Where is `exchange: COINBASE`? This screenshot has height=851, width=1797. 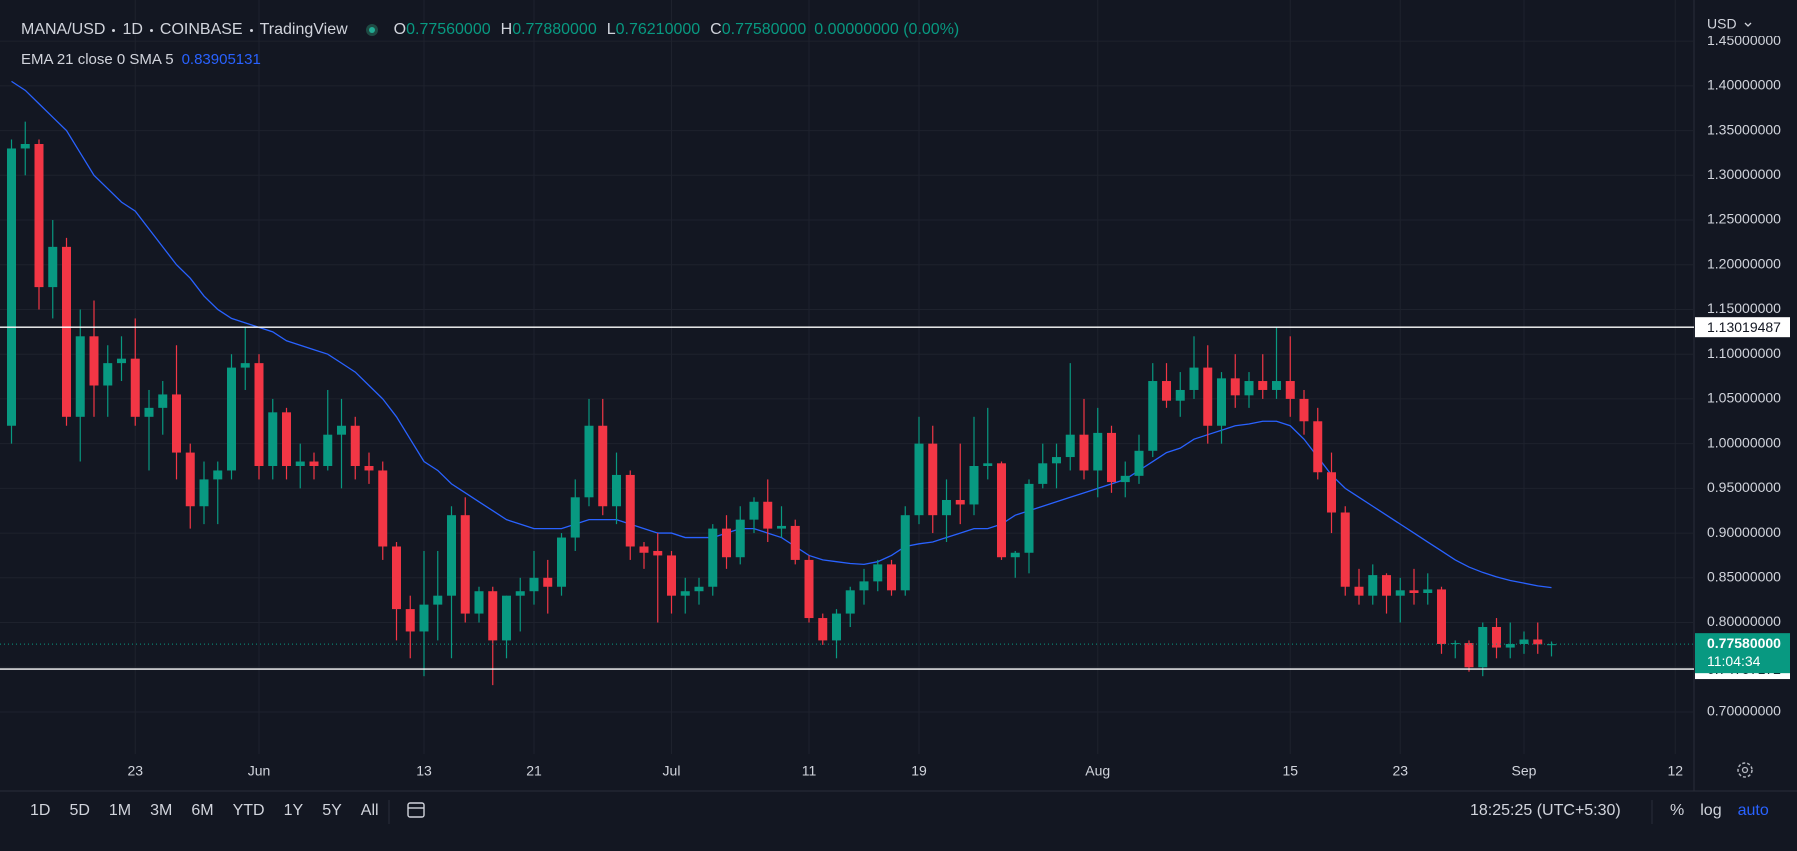 exchange: COINBASE is located at coordinates (201, 29).